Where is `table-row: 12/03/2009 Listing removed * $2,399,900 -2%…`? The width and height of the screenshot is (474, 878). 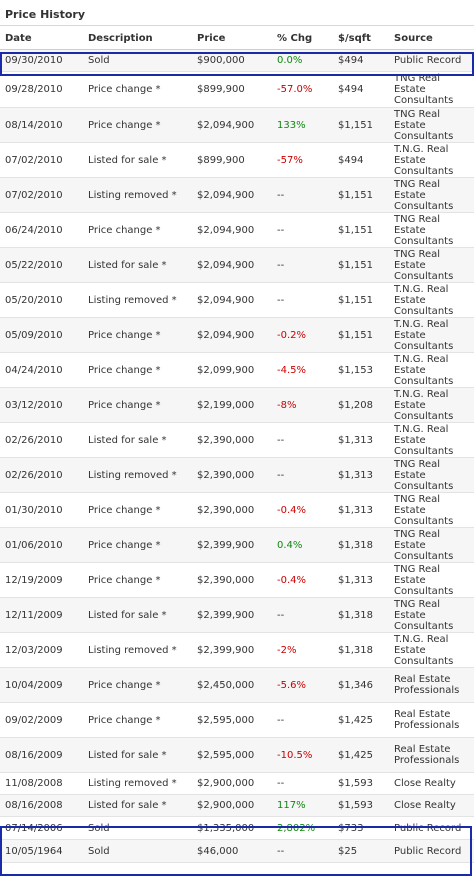 table-row: 12/03/2009 Listing removed * $2,399,900 -2%… is located at coordinates (237, 650).